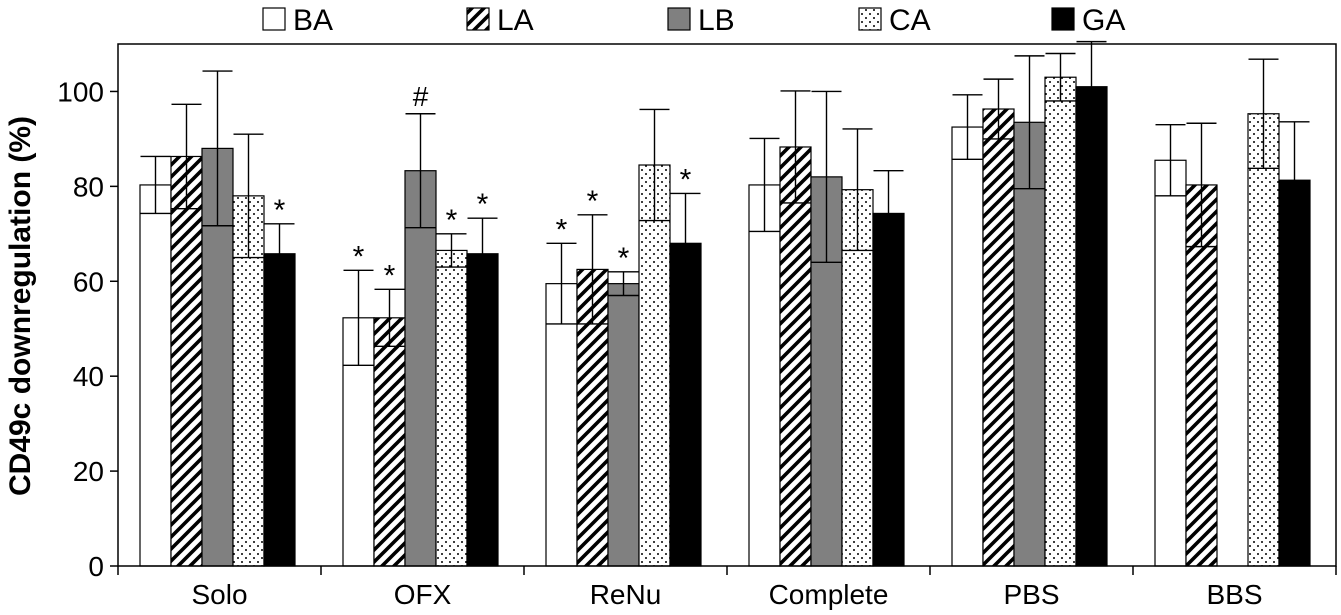 The width and height of the screenshot is (1341, 615). I want to click on bar-ga-complete, so click(888, 389).